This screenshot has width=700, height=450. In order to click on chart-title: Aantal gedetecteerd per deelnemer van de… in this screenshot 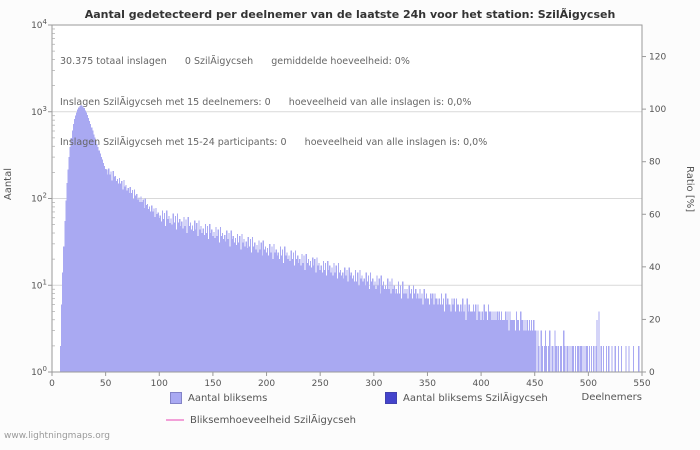, I will do `click(350, 14)`.